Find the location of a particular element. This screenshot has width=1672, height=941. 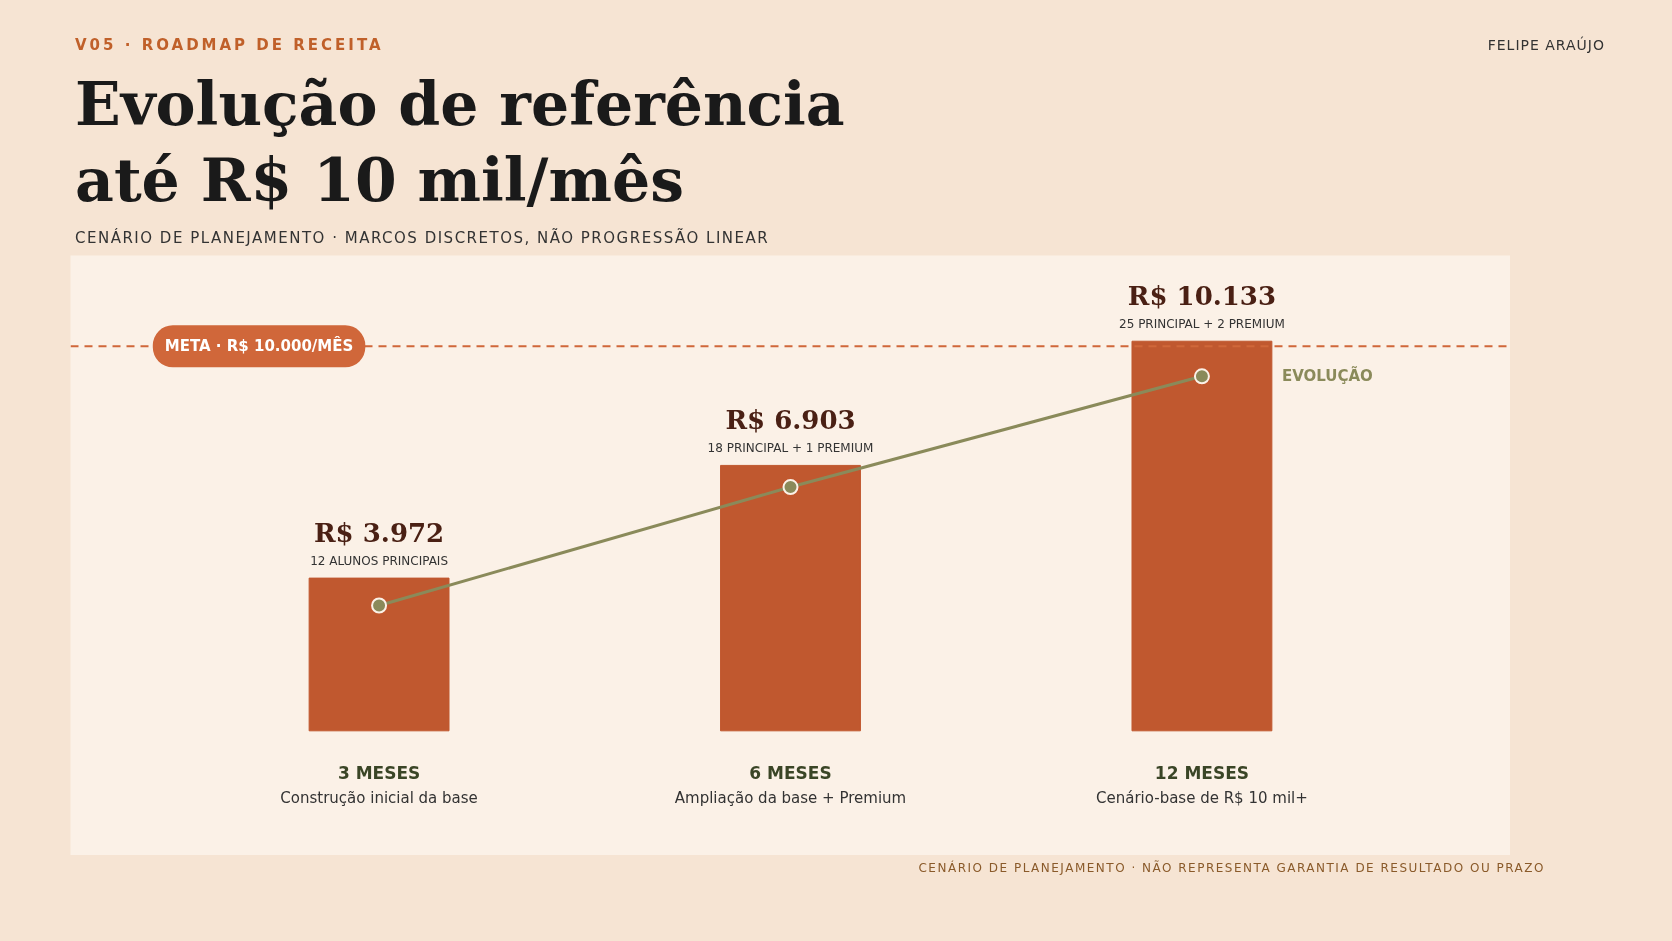

annotation: 12 ALUNOS PRINCIPAIS is located at coordinates (379, 560).